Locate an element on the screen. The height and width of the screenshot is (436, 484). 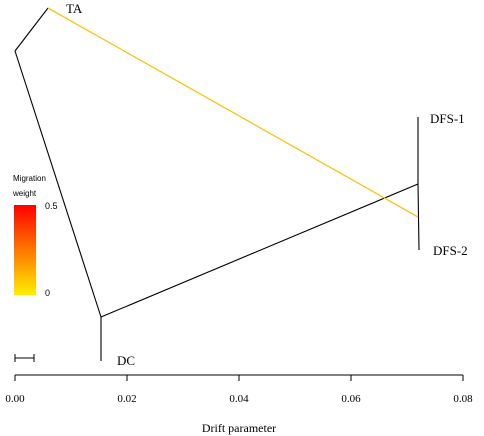
legend-title-line2: weight is located at coordinates (24, 193).